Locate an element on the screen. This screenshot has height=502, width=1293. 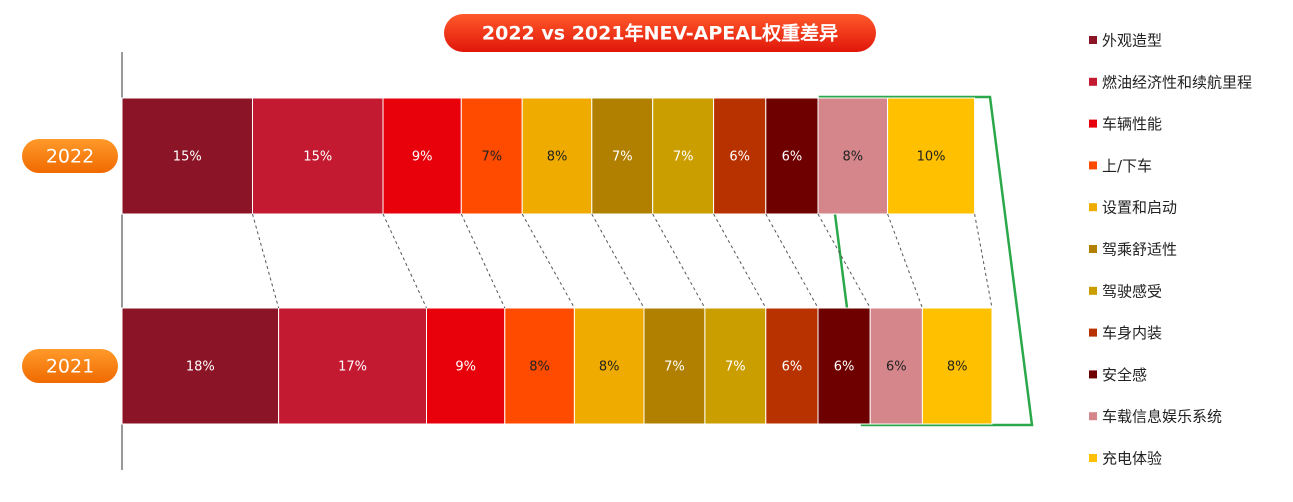
legend-text: 驾乘舒适性 is located at coordinates (1139, 250).